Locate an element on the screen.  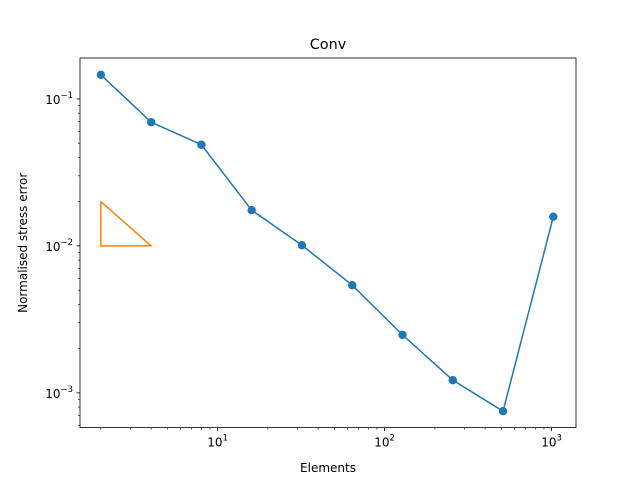
y-axis-label: Normalised stress error is located at coordinates (23, 243).